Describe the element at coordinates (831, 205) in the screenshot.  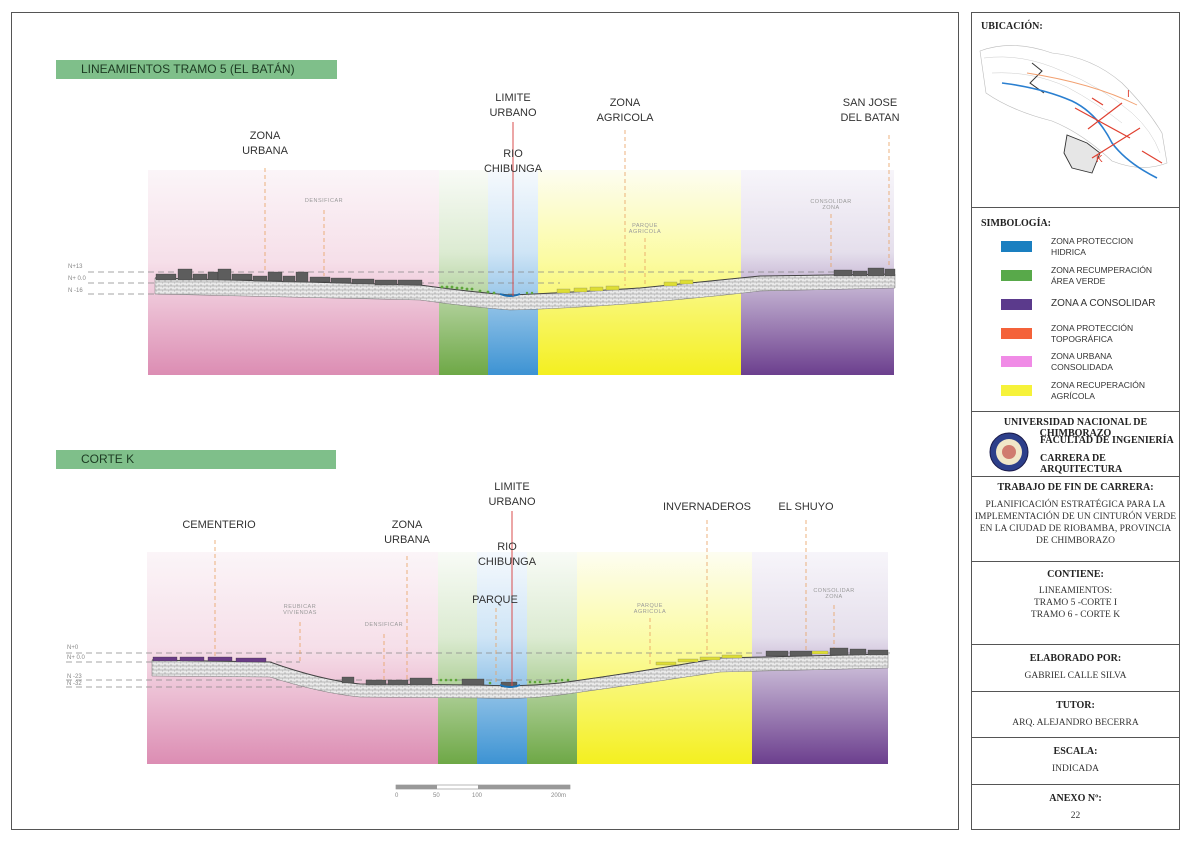
I see `small-consolidar-1: CONSOLIDAR ZONA` at that location.